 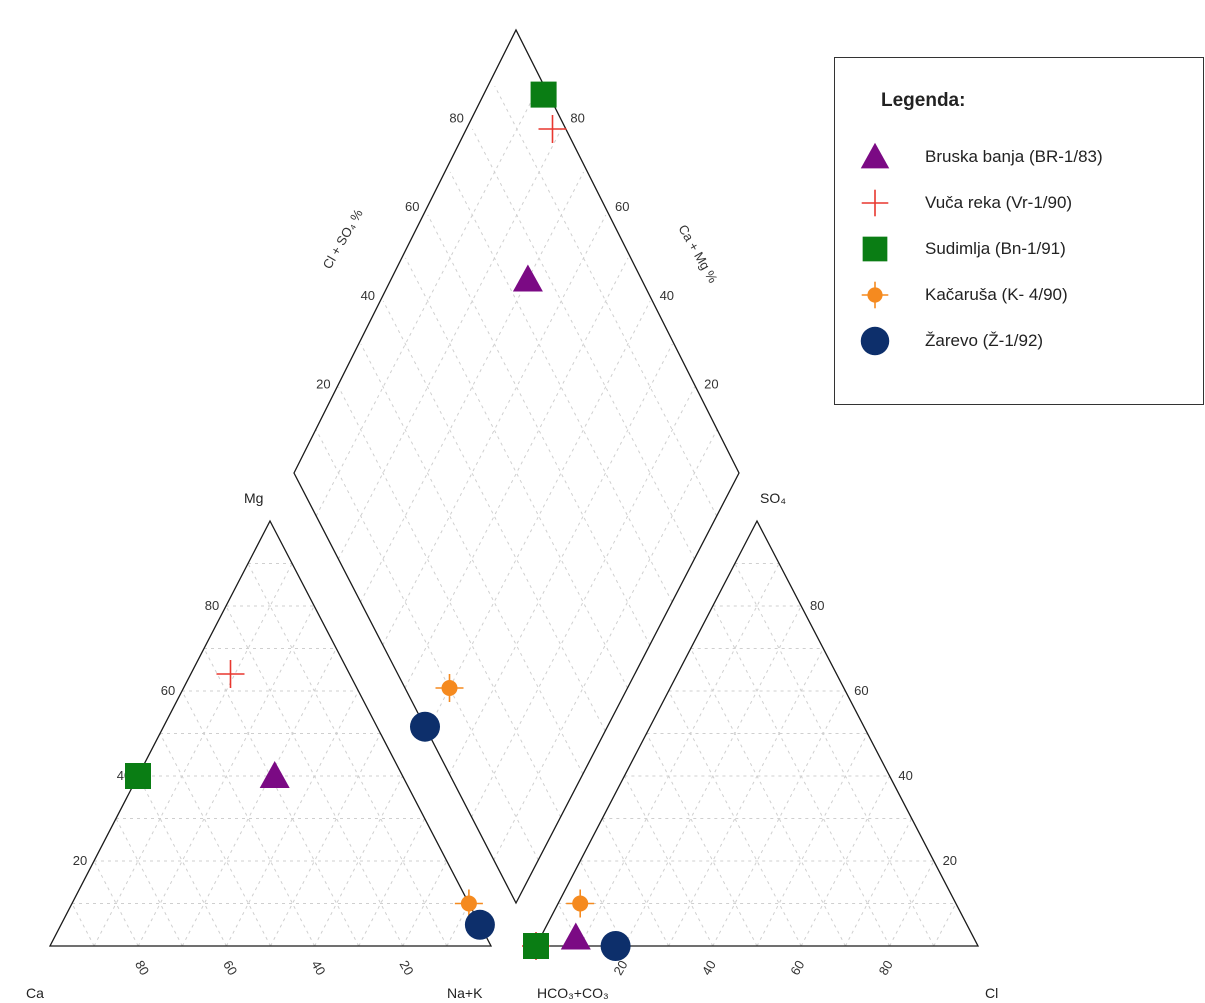 What do you see at coordinates (923, 100) in the screenshot?
I see `legend-title: Legenda:` at bounding box center [923, 100].